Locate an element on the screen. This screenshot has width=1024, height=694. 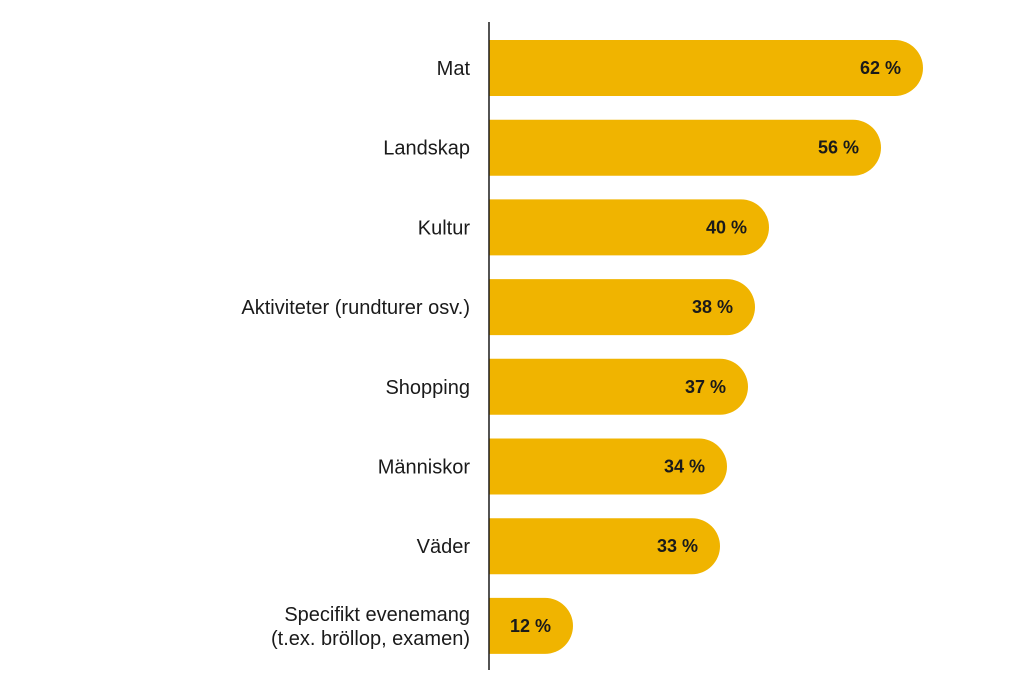
category-label-line: Aktiviteter (rundturer osv.) is located at coordinates (355, 308).